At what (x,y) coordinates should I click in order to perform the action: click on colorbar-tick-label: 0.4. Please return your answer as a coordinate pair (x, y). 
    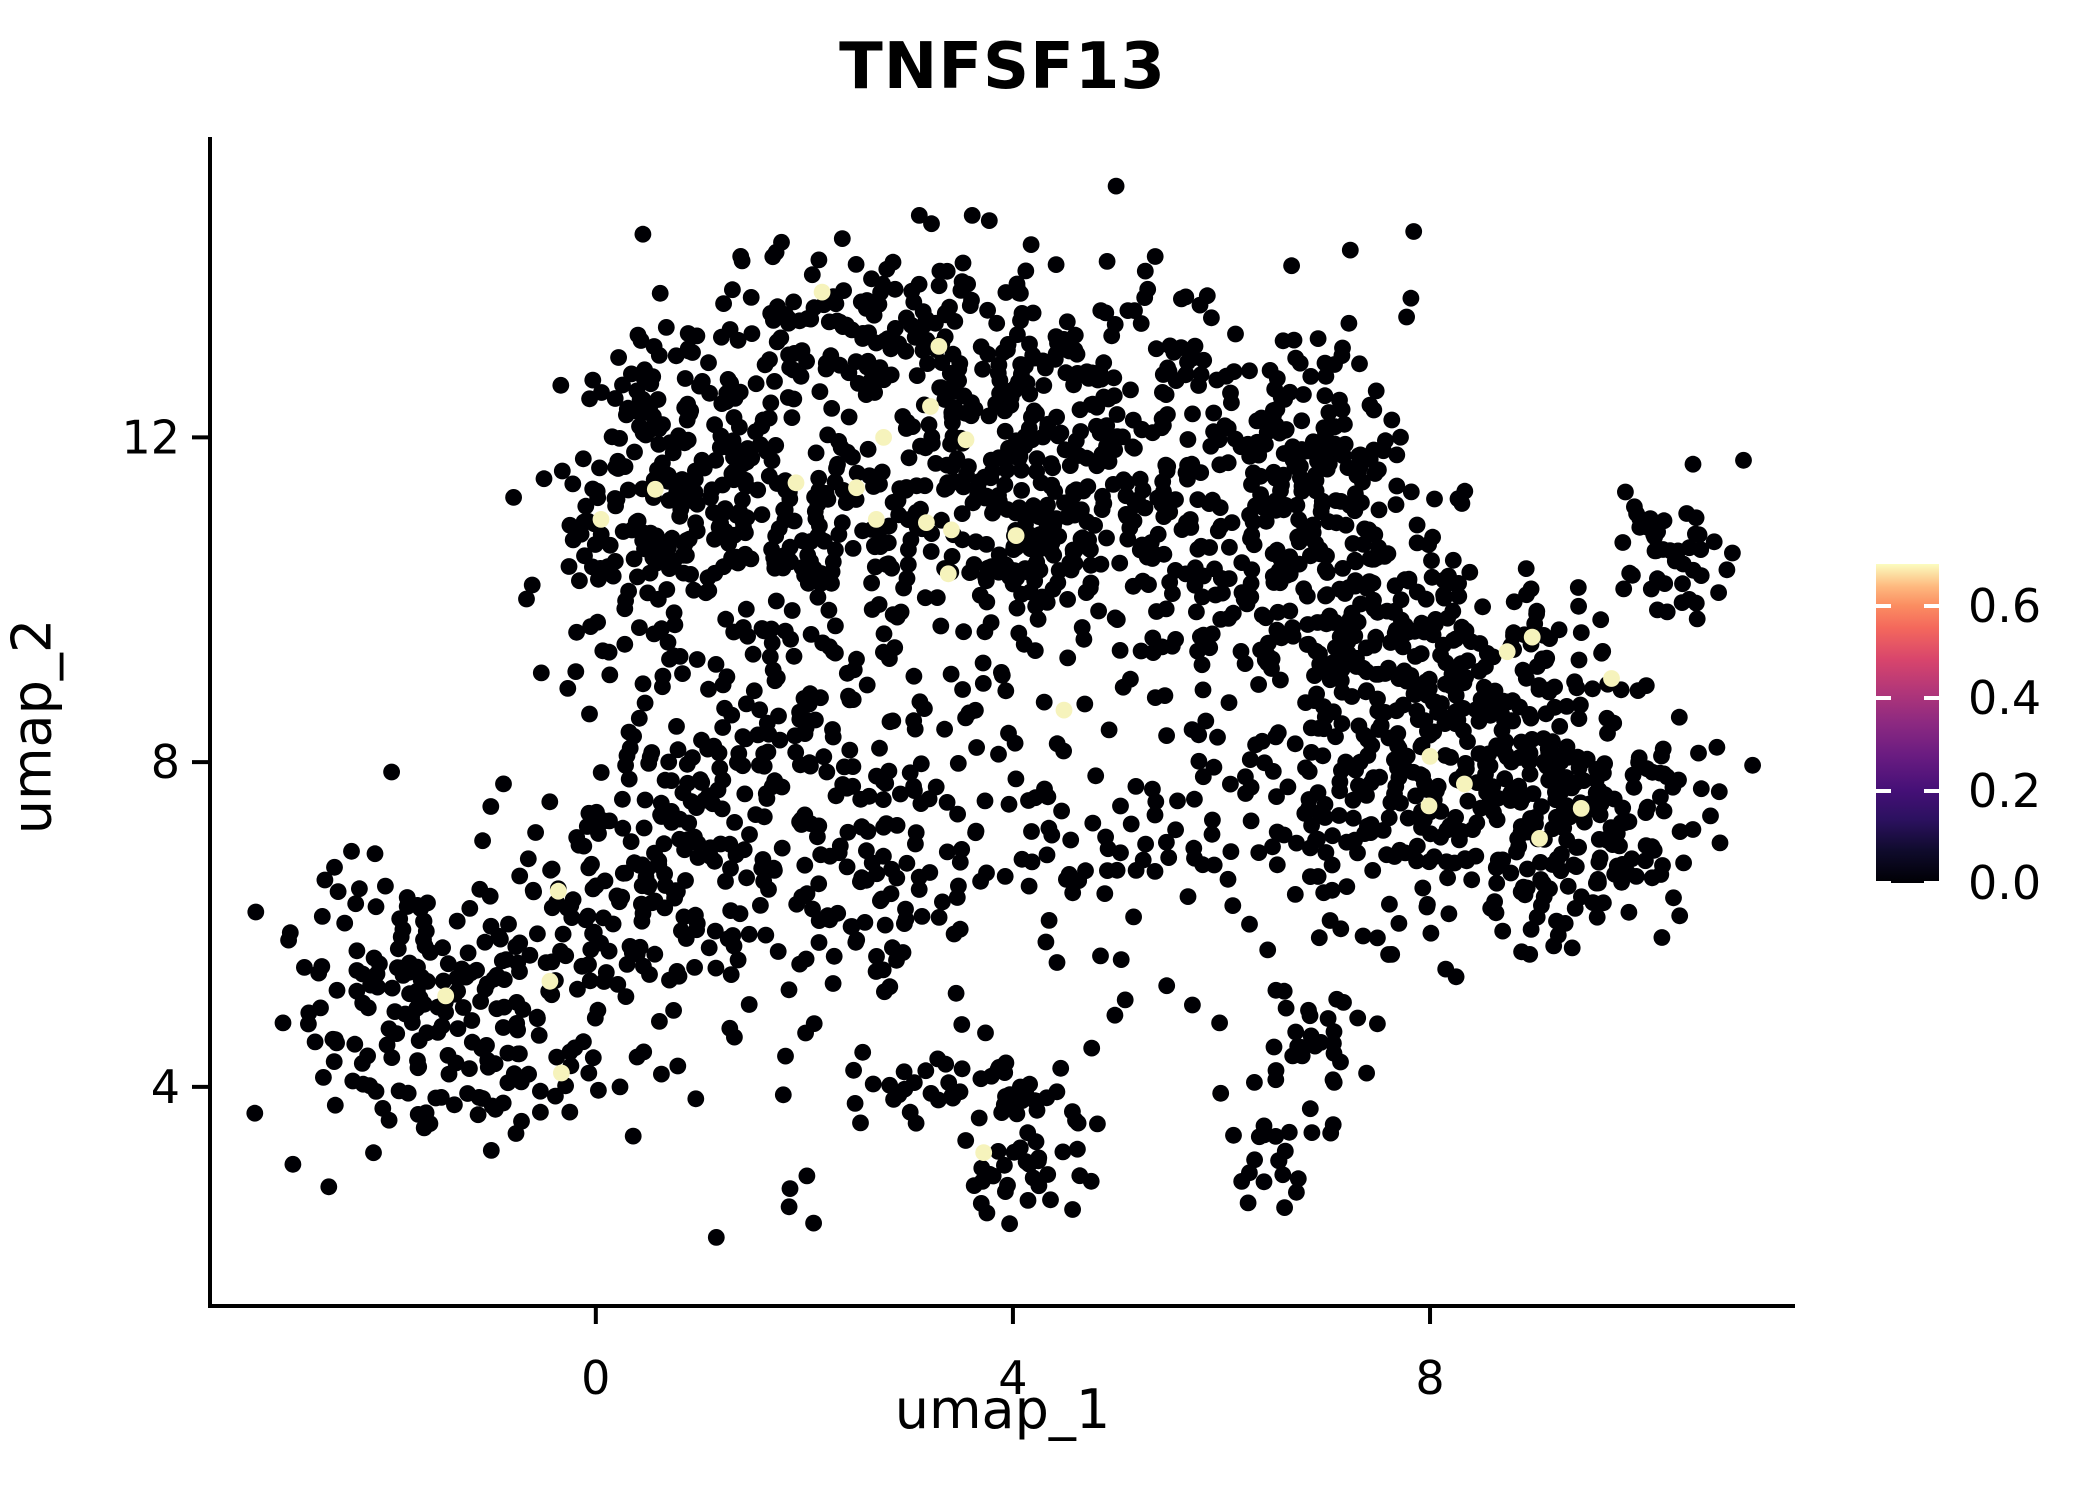
    Looking at the image, I should click on (2005, 698).